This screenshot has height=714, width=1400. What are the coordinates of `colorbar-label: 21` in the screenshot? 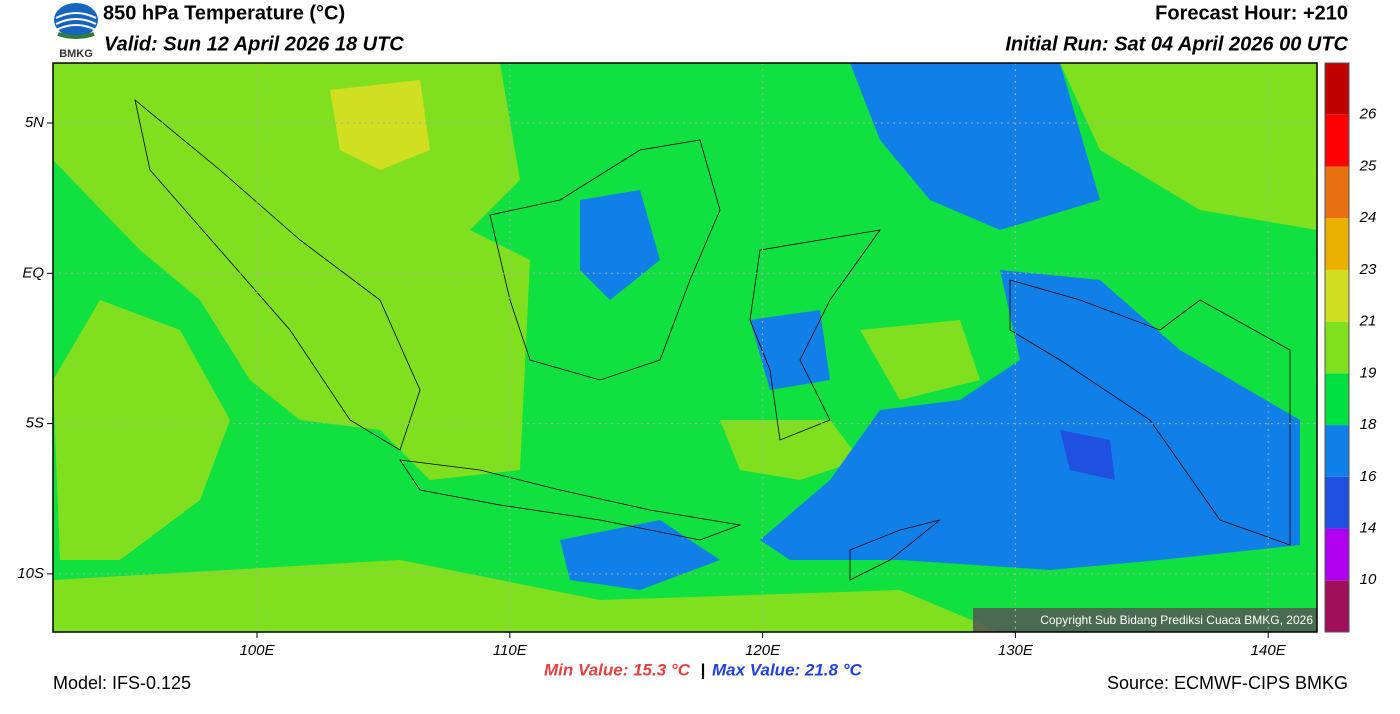 It's located at (1368, 321).